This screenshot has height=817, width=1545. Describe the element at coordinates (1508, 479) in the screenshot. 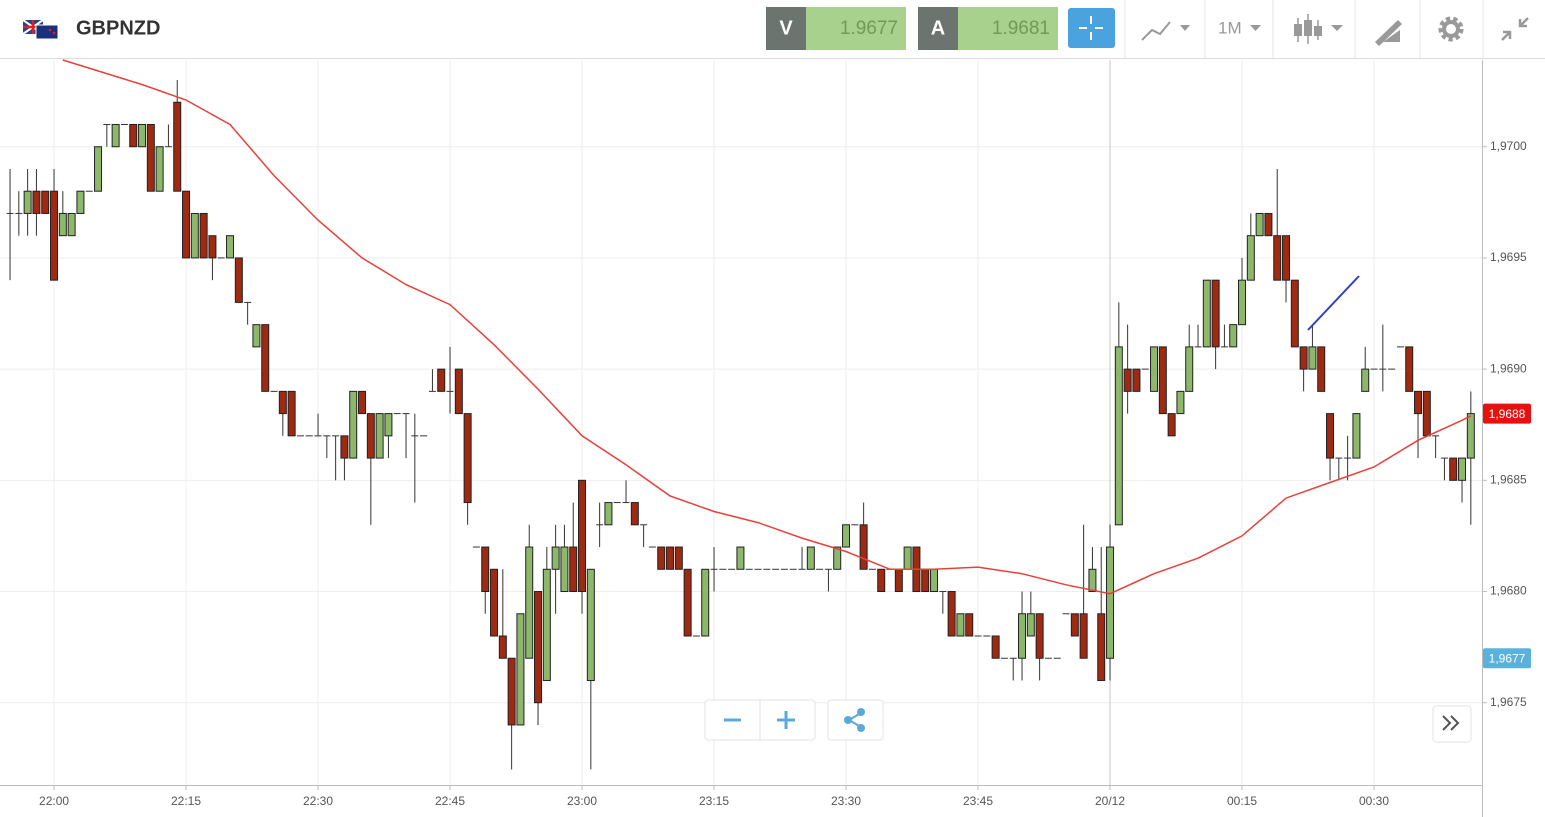

I see `y-tick-label: 1,9685` at that location.